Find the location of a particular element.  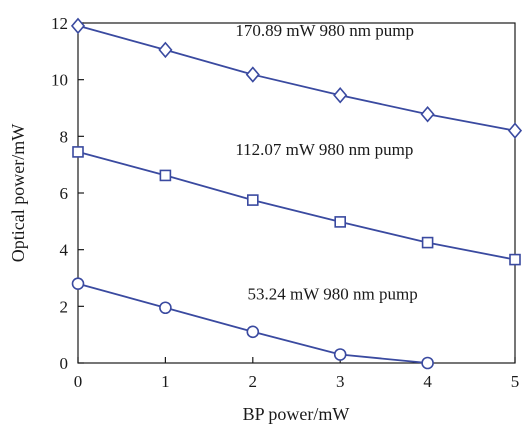

x-axis-title: BP power/mW is located at coordinates (296, 414).